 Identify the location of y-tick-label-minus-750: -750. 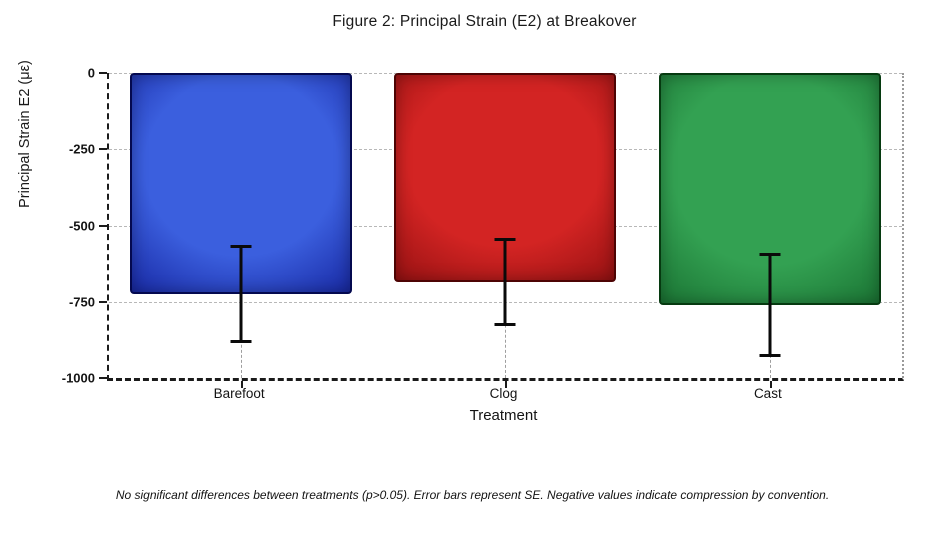
(81, 302).